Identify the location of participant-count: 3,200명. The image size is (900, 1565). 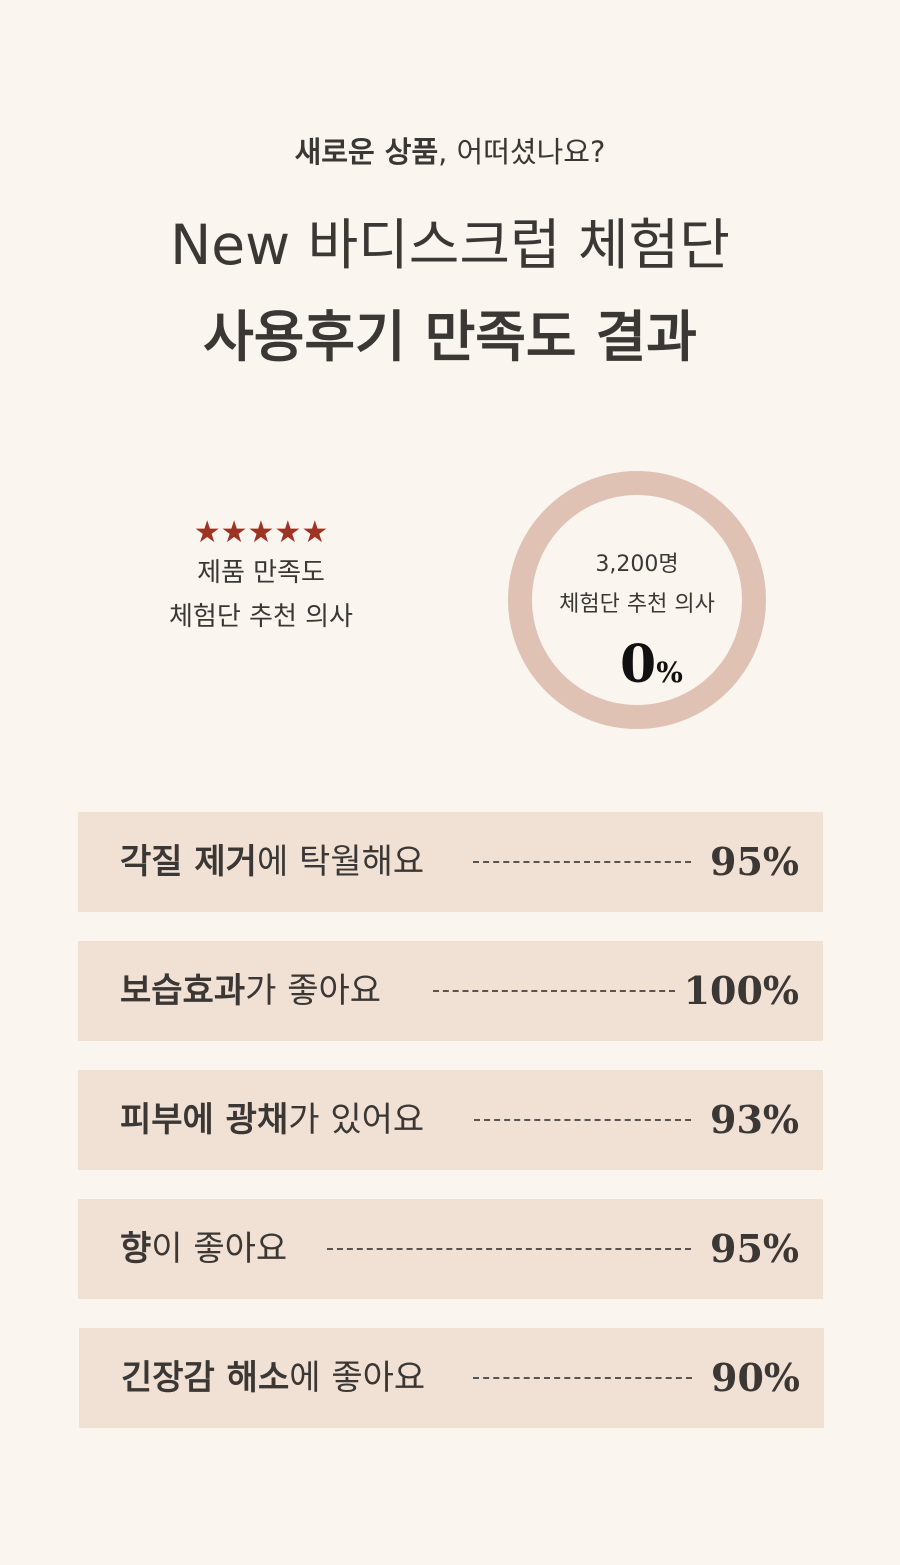
(637, 564).